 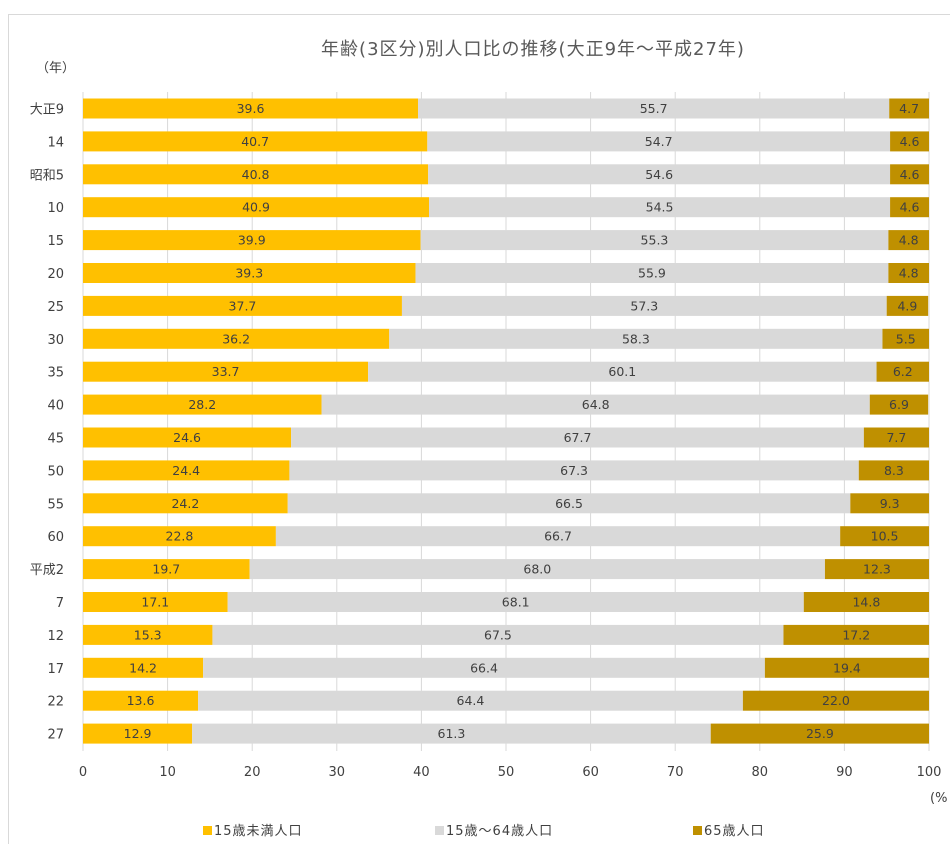 I want to click on x-tick-label: 30, so click(x=337, y=772).